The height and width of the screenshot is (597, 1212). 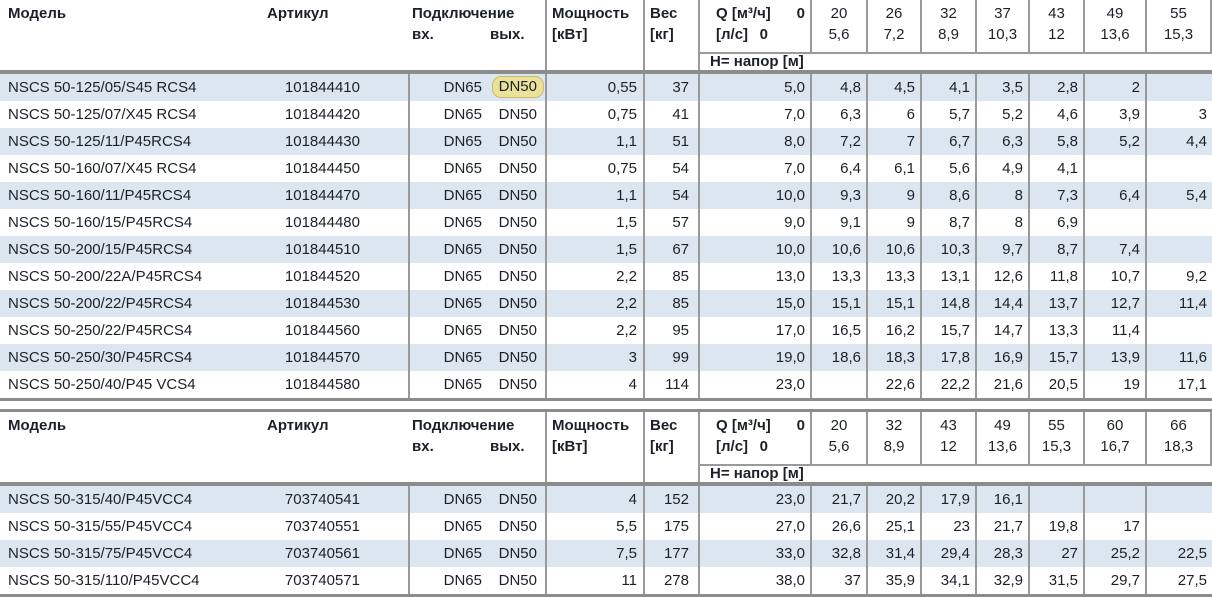 I want to click on column-header-flow-zero: Q [м³/ч] 0 [л/с] 0, so click(x=756, y=438).